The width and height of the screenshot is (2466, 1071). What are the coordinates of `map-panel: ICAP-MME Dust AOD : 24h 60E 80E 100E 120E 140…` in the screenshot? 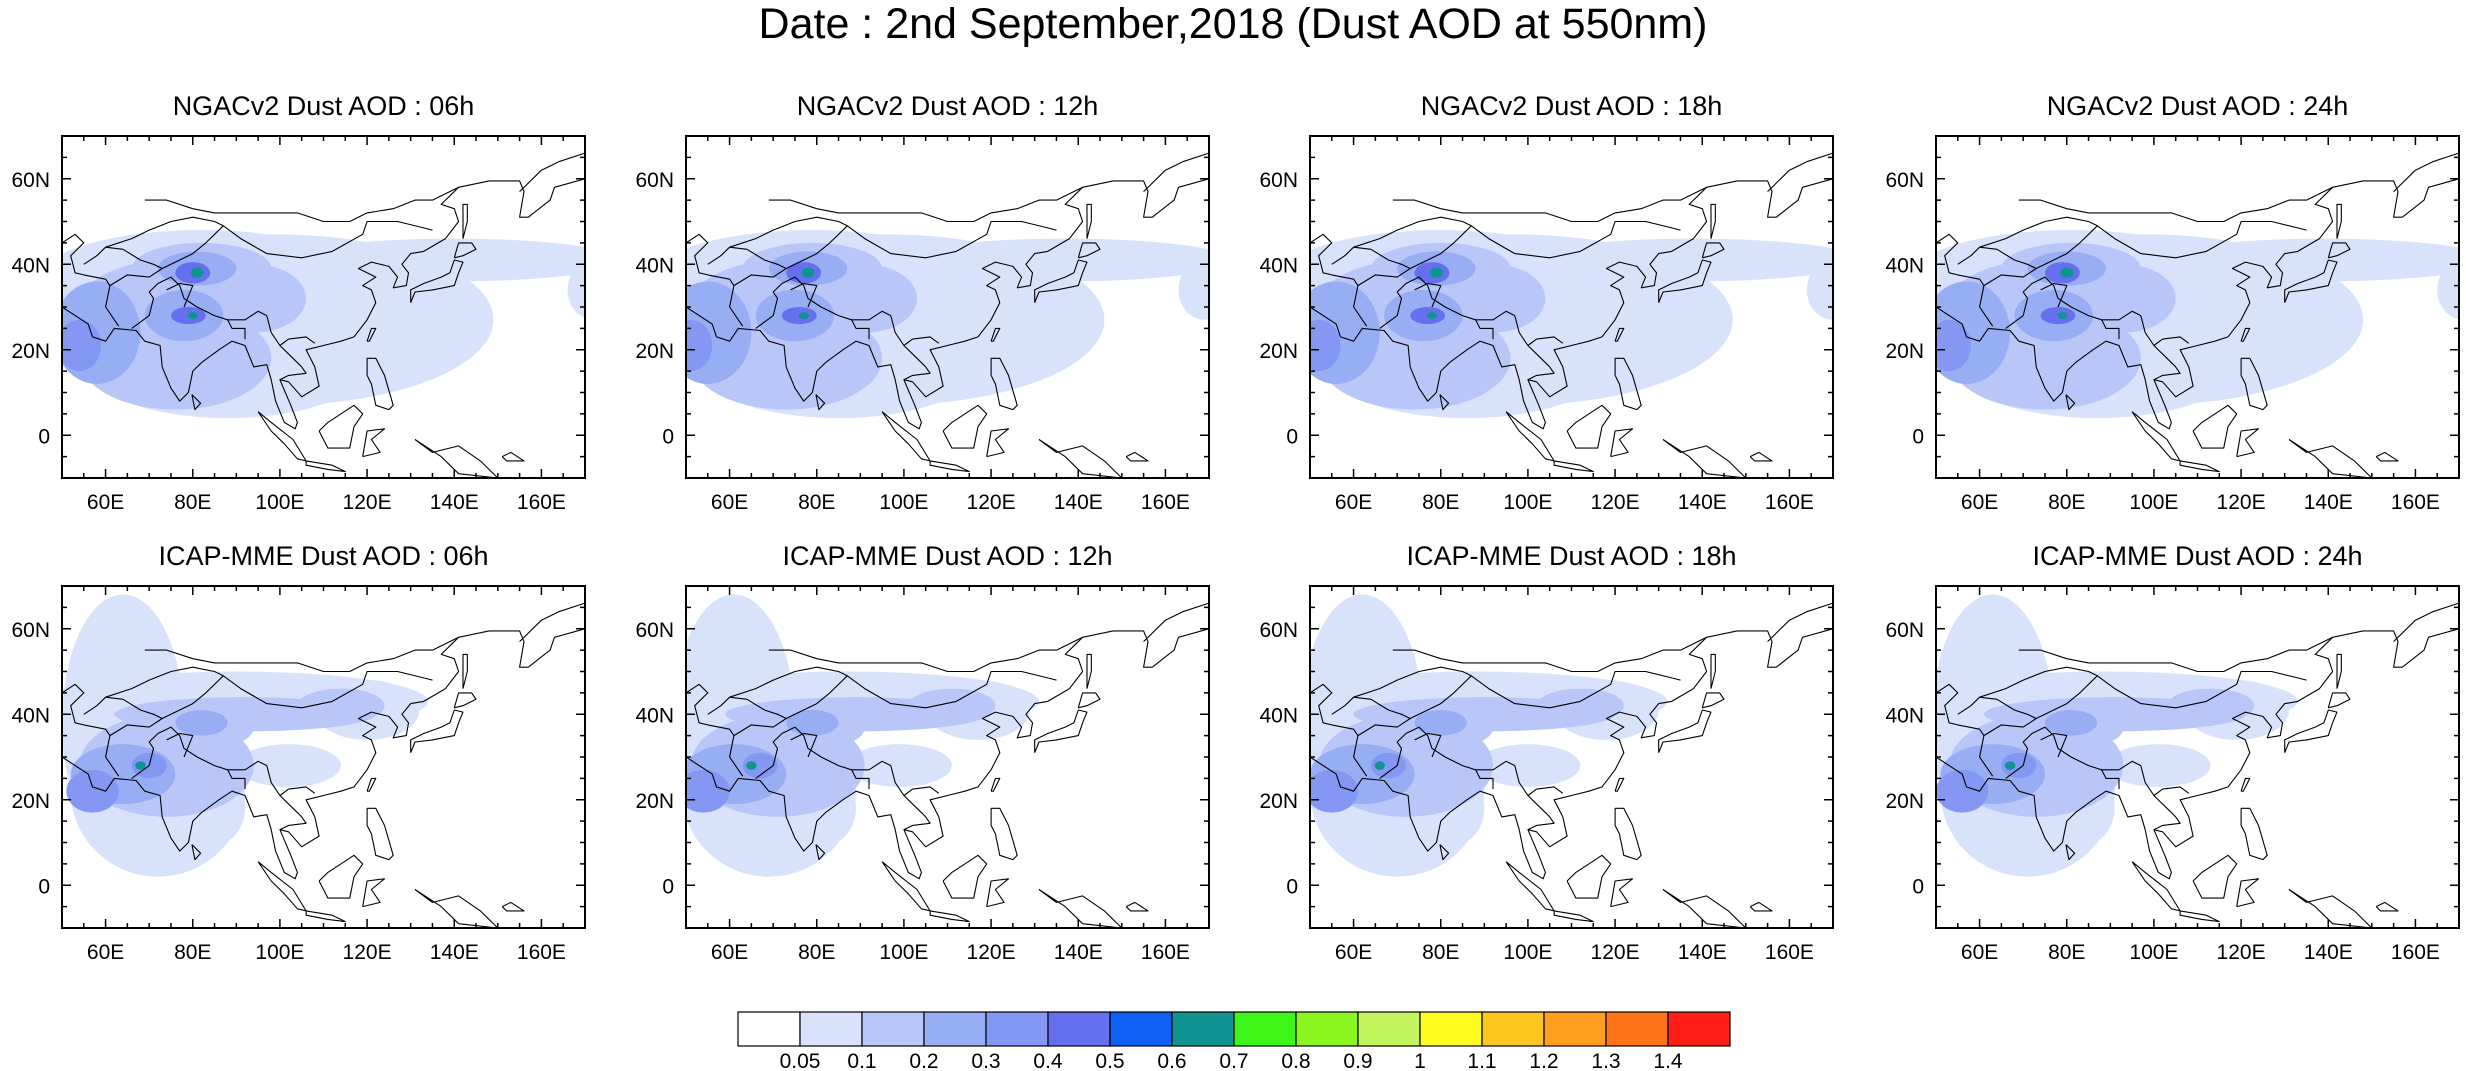 It's located at (2167, 778).